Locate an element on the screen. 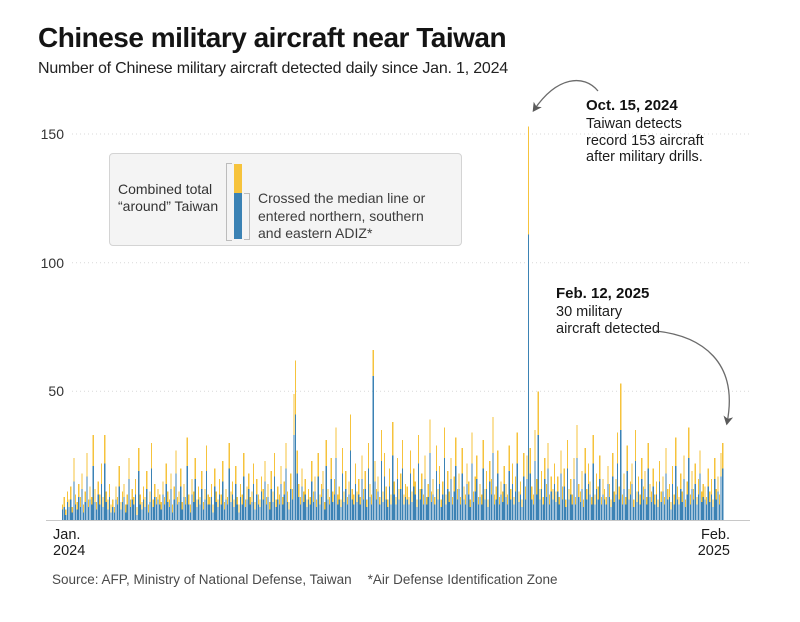 The image size is (800, 622). legend-total-label: Combined total “around” Taiwan is located at coordinates (172, 198).